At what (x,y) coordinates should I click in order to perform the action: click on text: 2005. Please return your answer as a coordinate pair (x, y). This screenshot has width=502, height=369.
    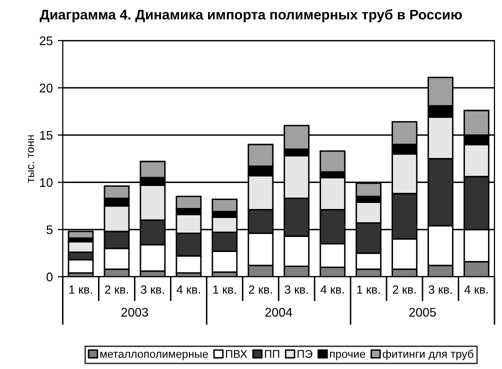
    Looking at the image, I should click on (422, 312).